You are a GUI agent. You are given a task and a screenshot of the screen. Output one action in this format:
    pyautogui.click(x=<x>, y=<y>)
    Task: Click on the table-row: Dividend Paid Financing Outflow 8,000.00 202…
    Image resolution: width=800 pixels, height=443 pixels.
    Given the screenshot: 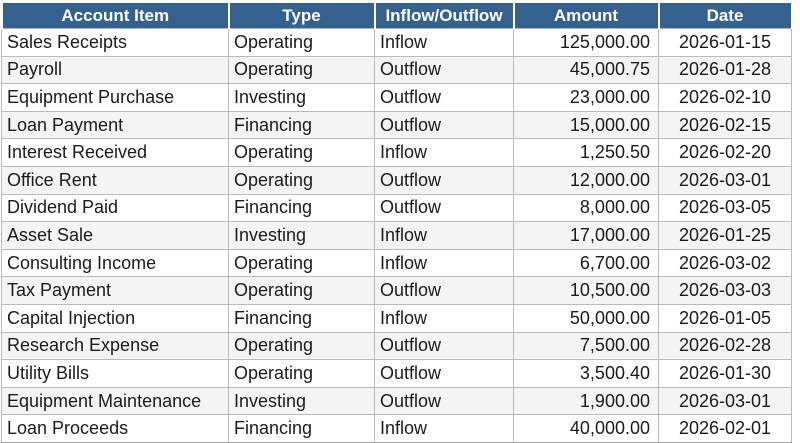 What is the action you would take?
    pyautogui.click(x=396, y=208)
    